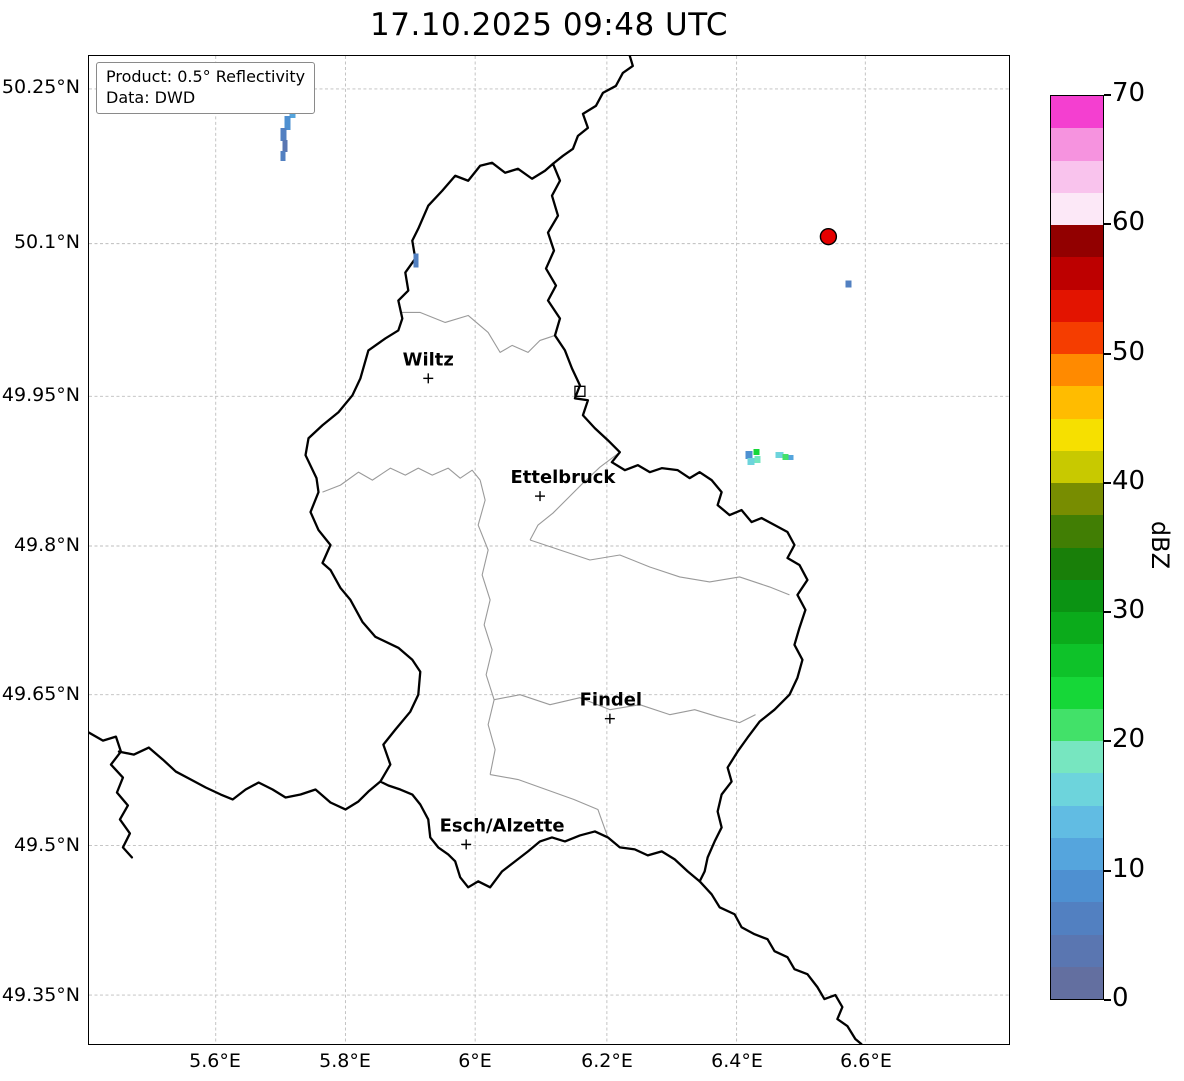  What do you see at coordinates (828, 236) in the screenshot?
I see `radar-site-dot` at bounding box center [828, 236].